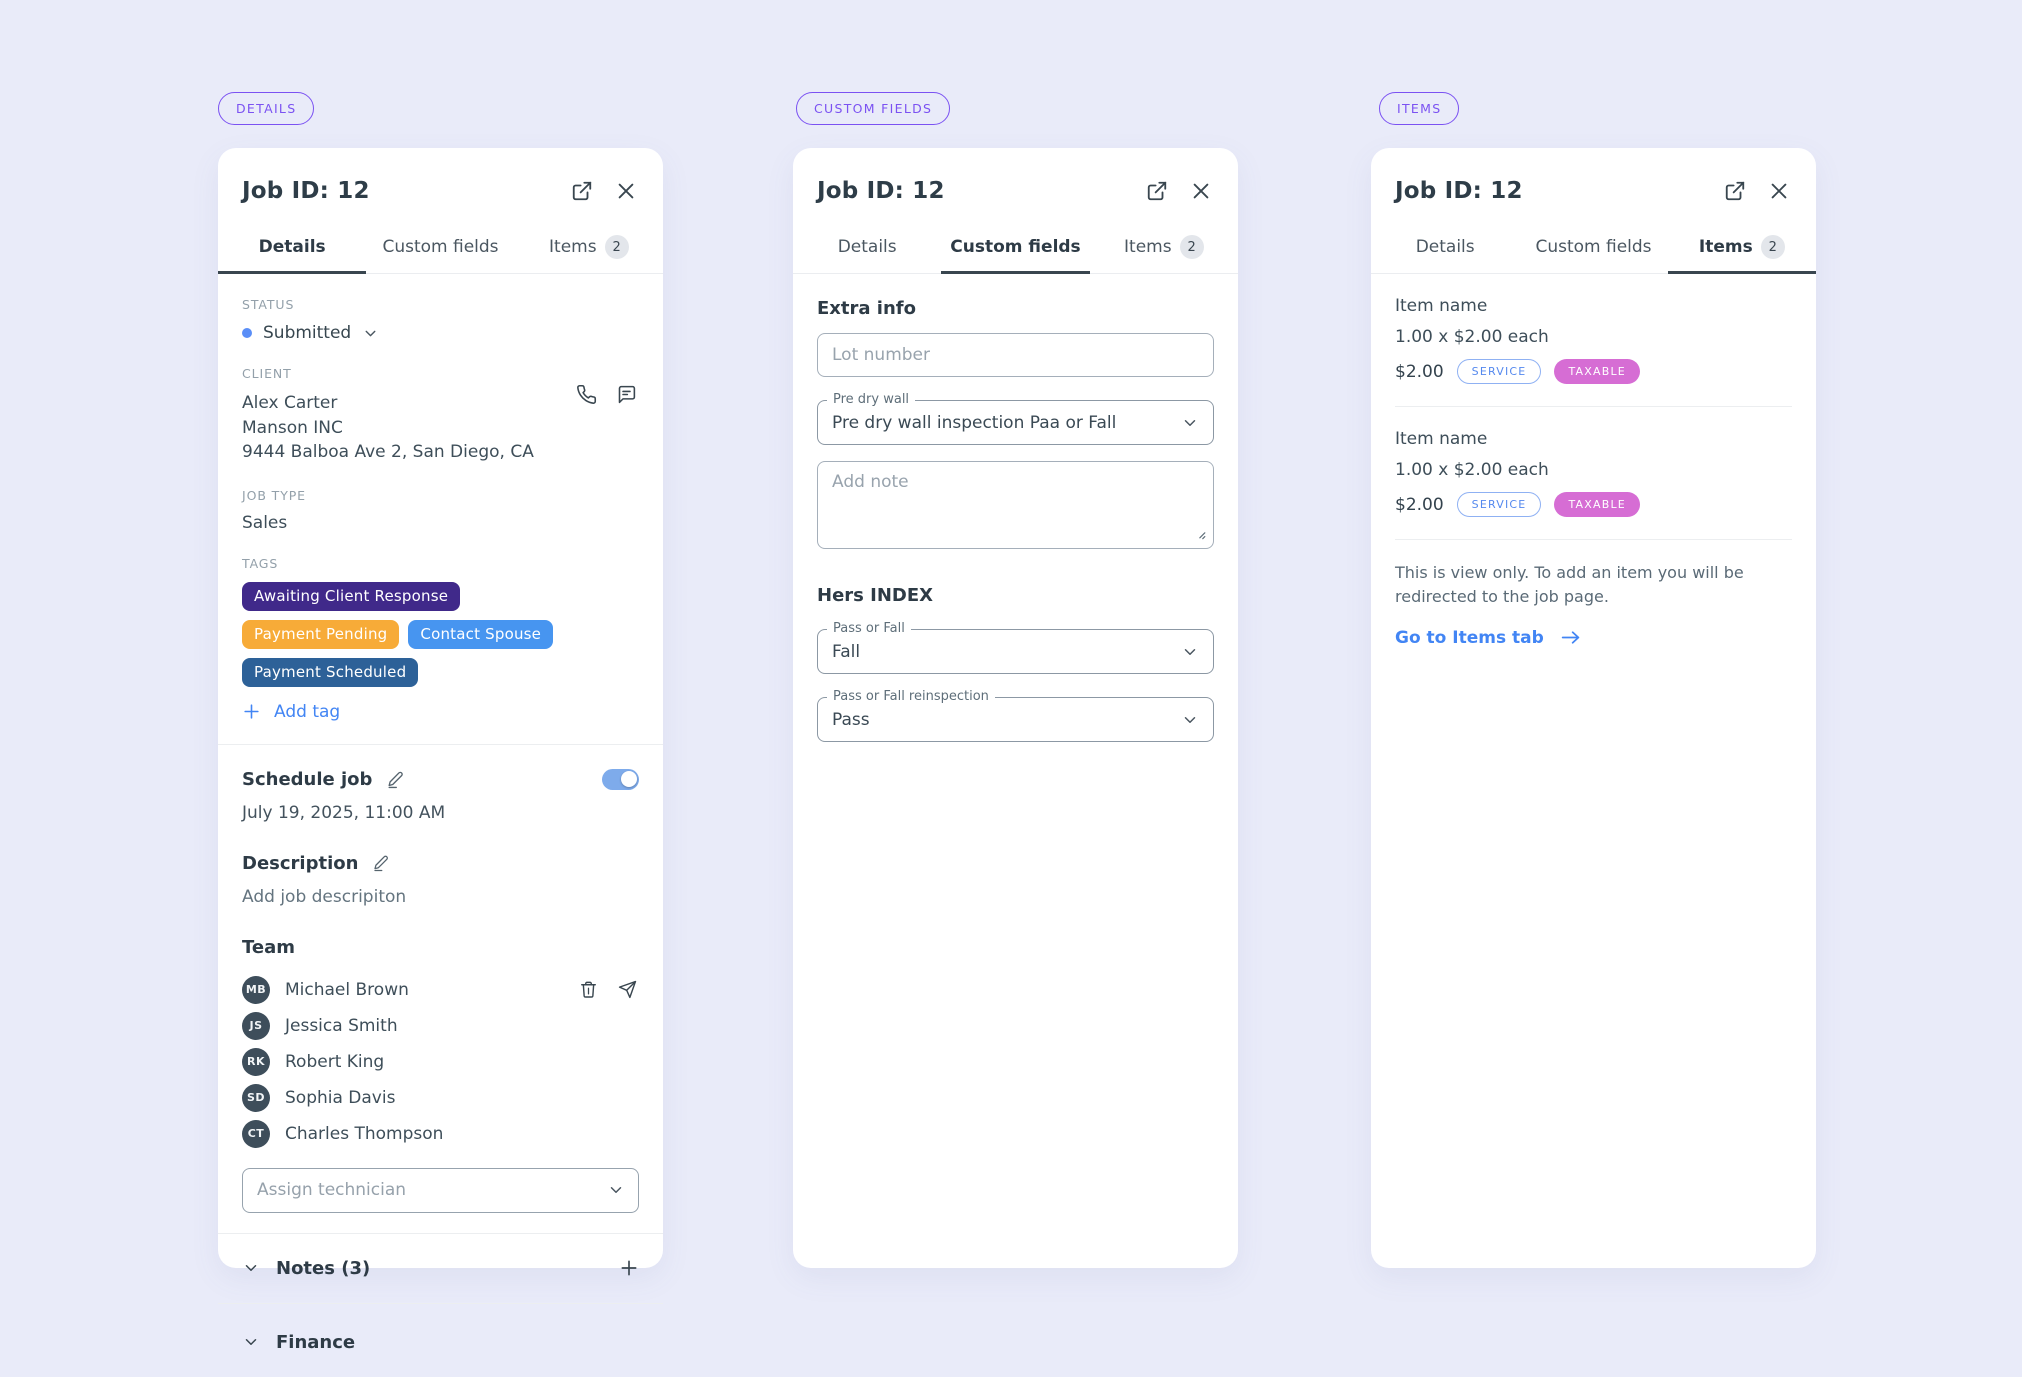  Describe the element at coordinates (1015, 505) in the screenshot. I see `add-note-textarea` at that location.